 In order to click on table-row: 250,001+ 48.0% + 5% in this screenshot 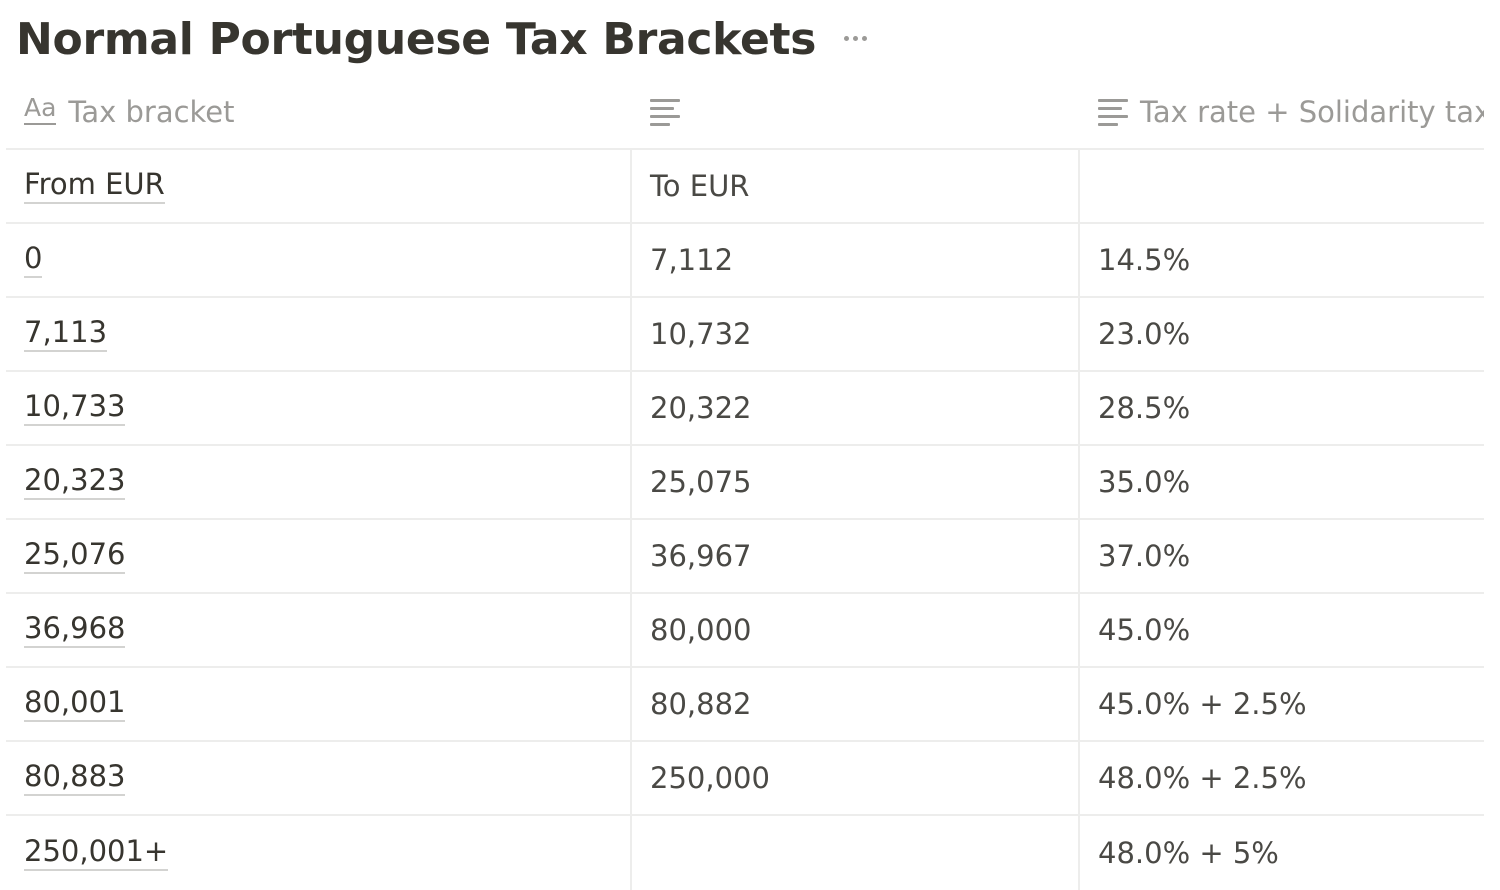, I will do `click(745, 853)`.